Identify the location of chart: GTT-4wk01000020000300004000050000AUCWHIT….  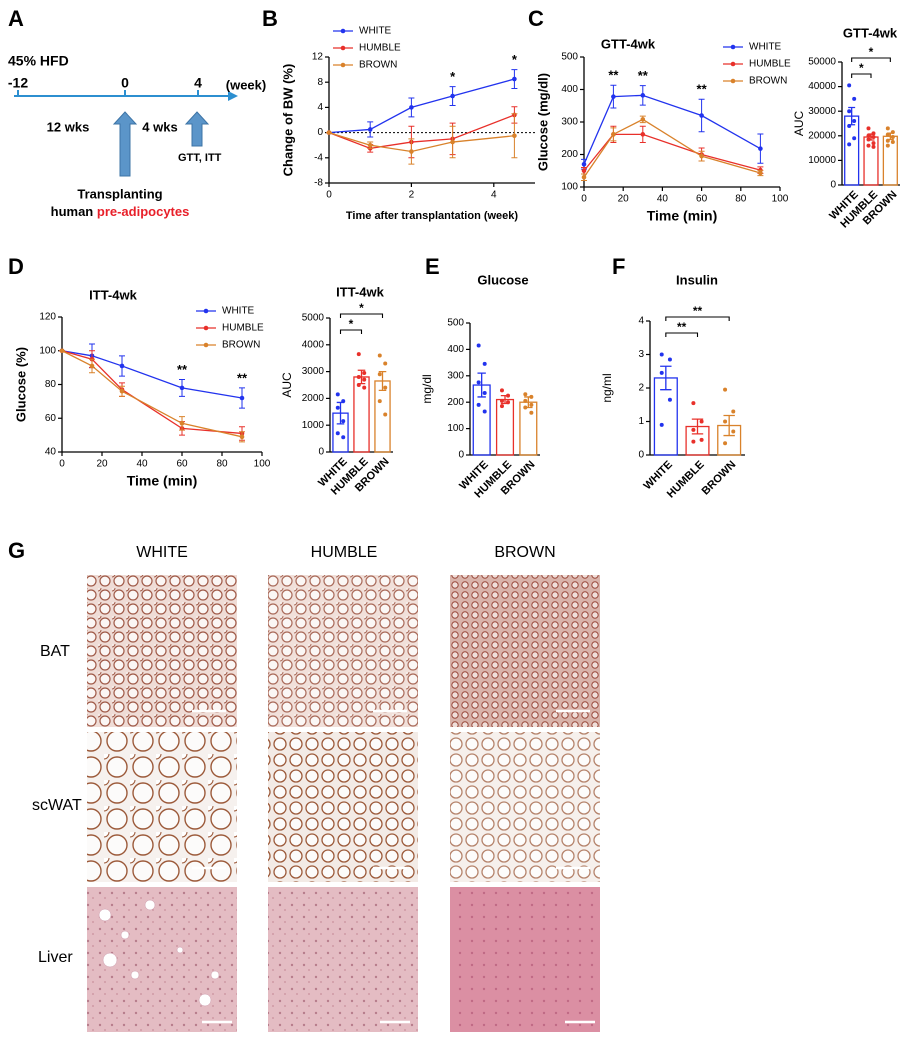
(846, 127).